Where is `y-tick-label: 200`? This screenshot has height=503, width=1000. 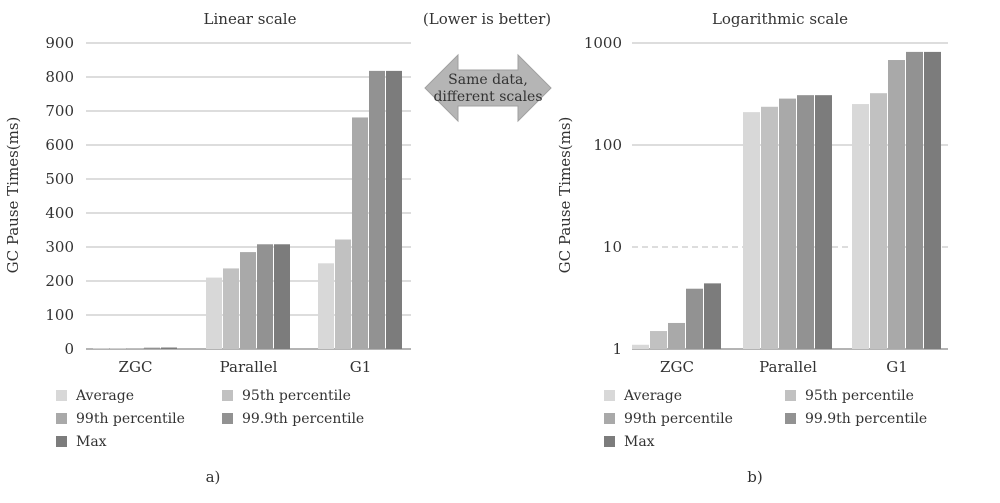 y-tick-label: 200 is located at coordinates (59, 281).